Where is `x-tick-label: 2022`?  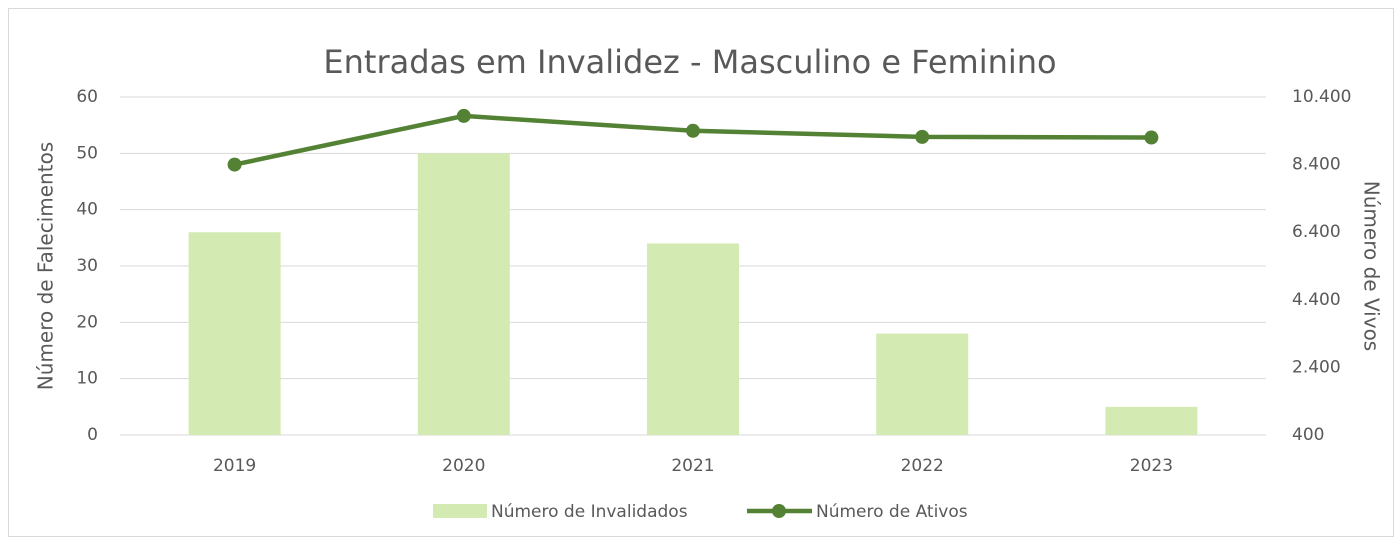
x-tick-label: 2022 is located at coordinates (922, 466).